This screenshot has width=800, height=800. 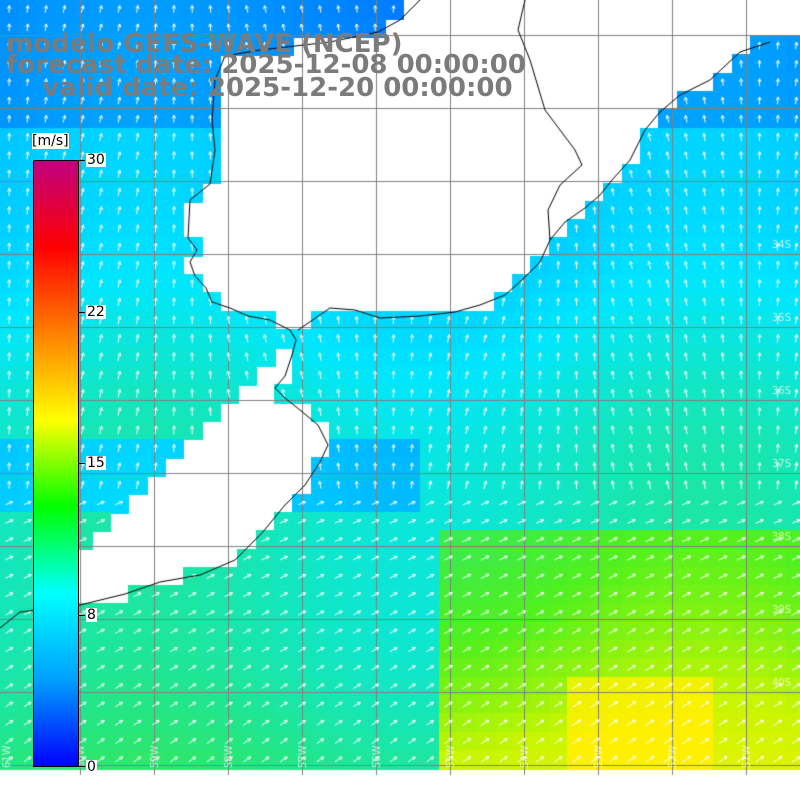 I want to click on colorbar-tick-label: 15, so click(x=96, y=463).